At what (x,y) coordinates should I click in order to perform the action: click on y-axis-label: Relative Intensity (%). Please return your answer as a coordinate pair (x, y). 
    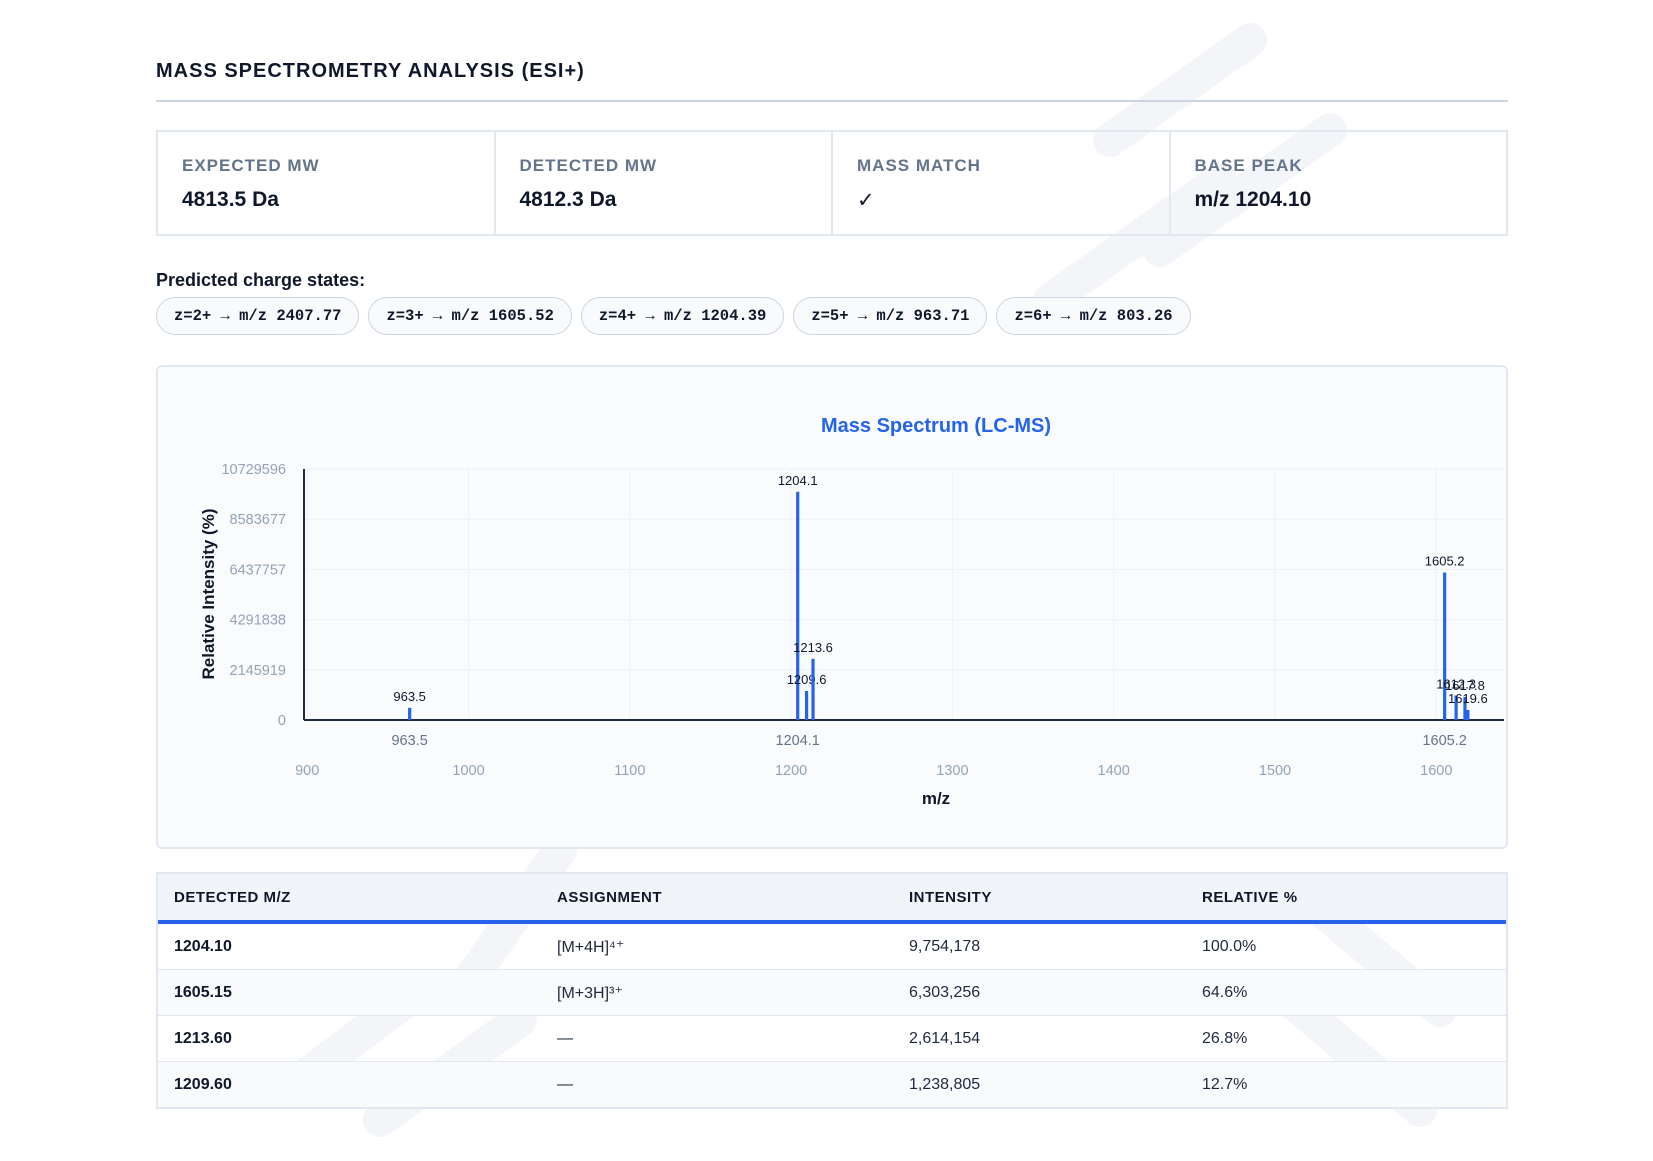
    Looking at the image, I should click on (208, 594).